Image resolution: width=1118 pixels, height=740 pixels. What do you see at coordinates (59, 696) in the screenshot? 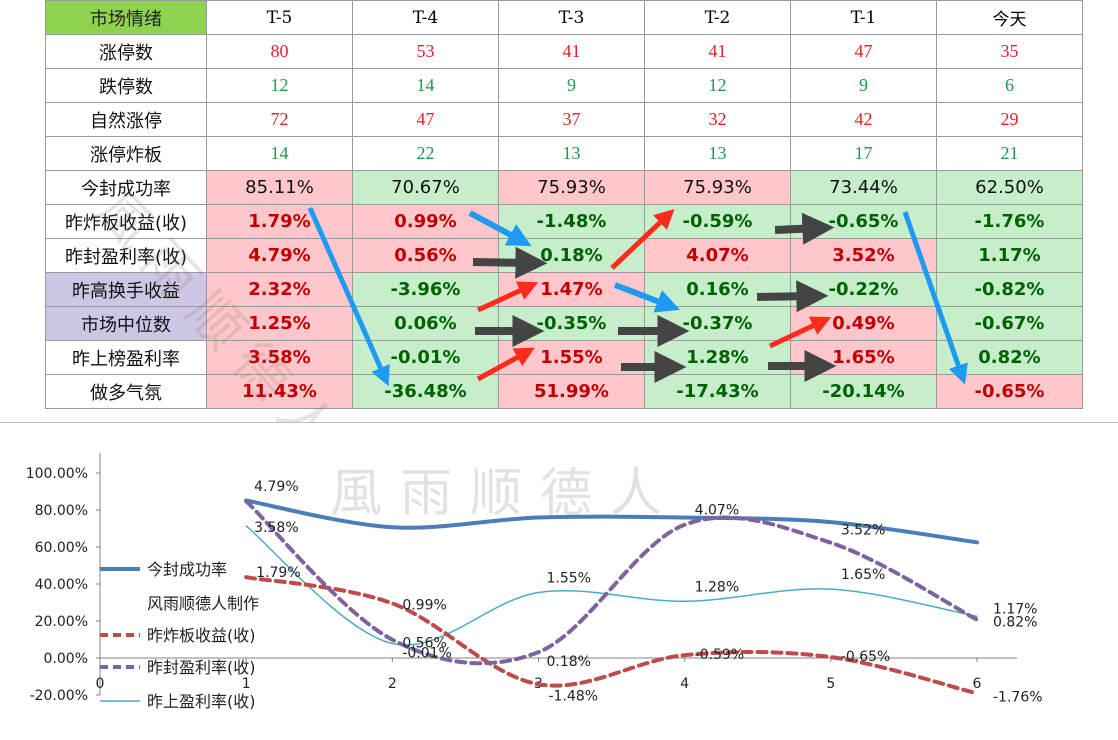
I see `y-tick-label: -20.00%` at bounding box center [59, 696].